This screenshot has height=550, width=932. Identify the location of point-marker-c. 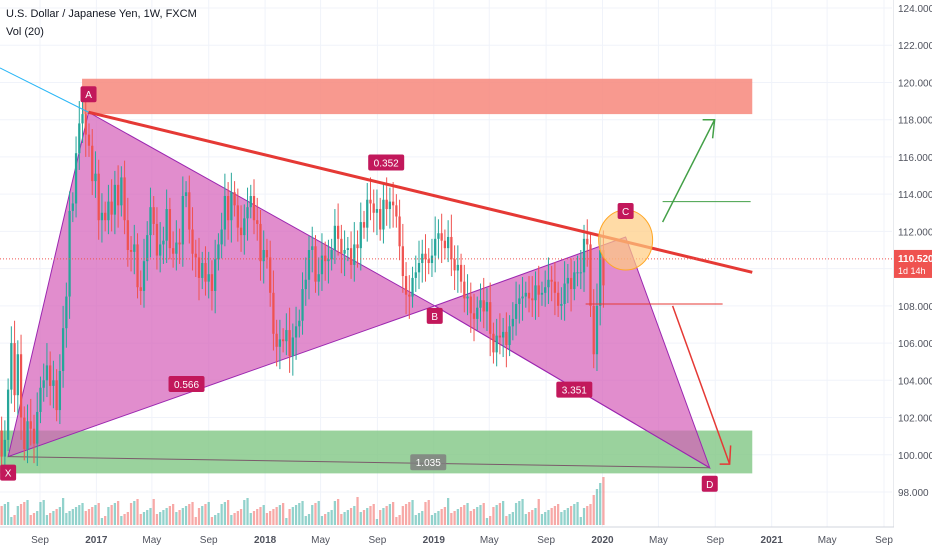
(625, 210).